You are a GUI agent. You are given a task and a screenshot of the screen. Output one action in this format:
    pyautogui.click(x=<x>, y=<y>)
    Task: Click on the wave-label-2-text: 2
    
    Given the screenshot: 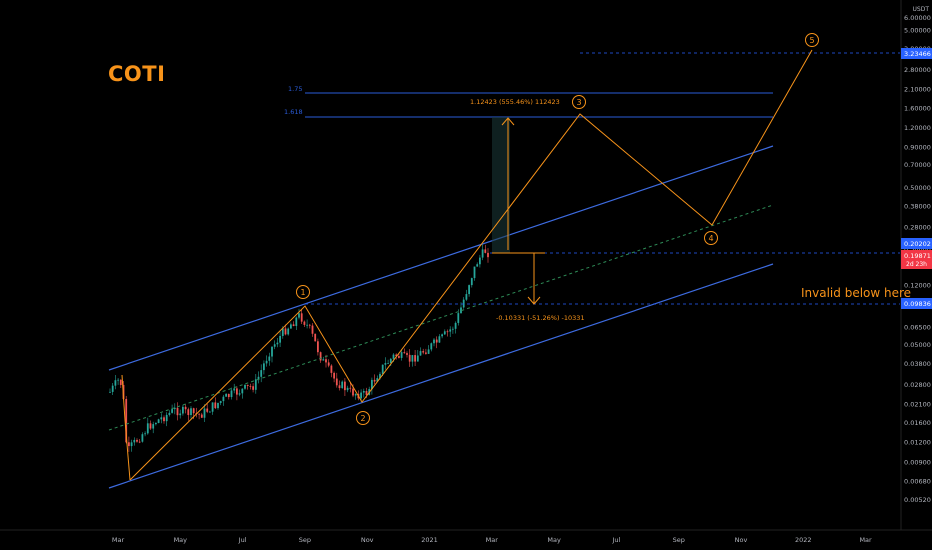 What is the action you would take?
    pyautogui.click(x=362, y=418)
    